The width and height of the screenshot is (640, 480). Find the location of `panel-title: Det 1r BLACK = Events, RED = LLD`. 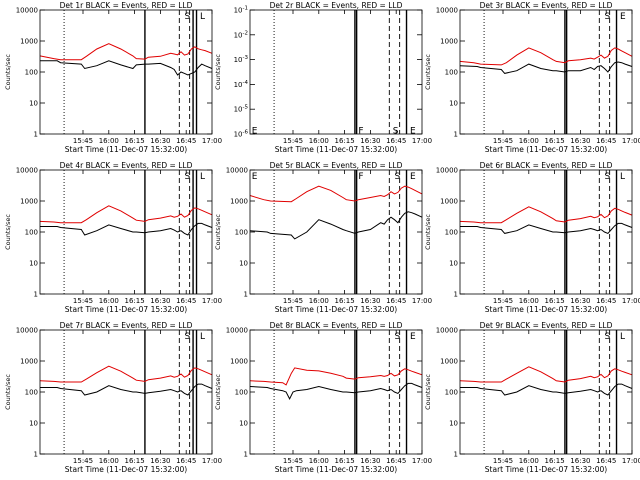

panel-title: Det 1r BLACK = Events, RED = LLD is located at coordinates (126, 5).